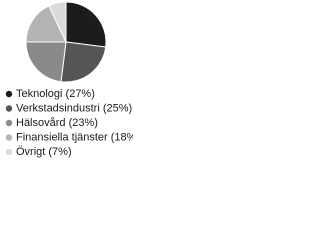  Describe the element at coordinates (57, 123) in the screenshot. I see `legend-label: Hälsovård (23%)` at that location.